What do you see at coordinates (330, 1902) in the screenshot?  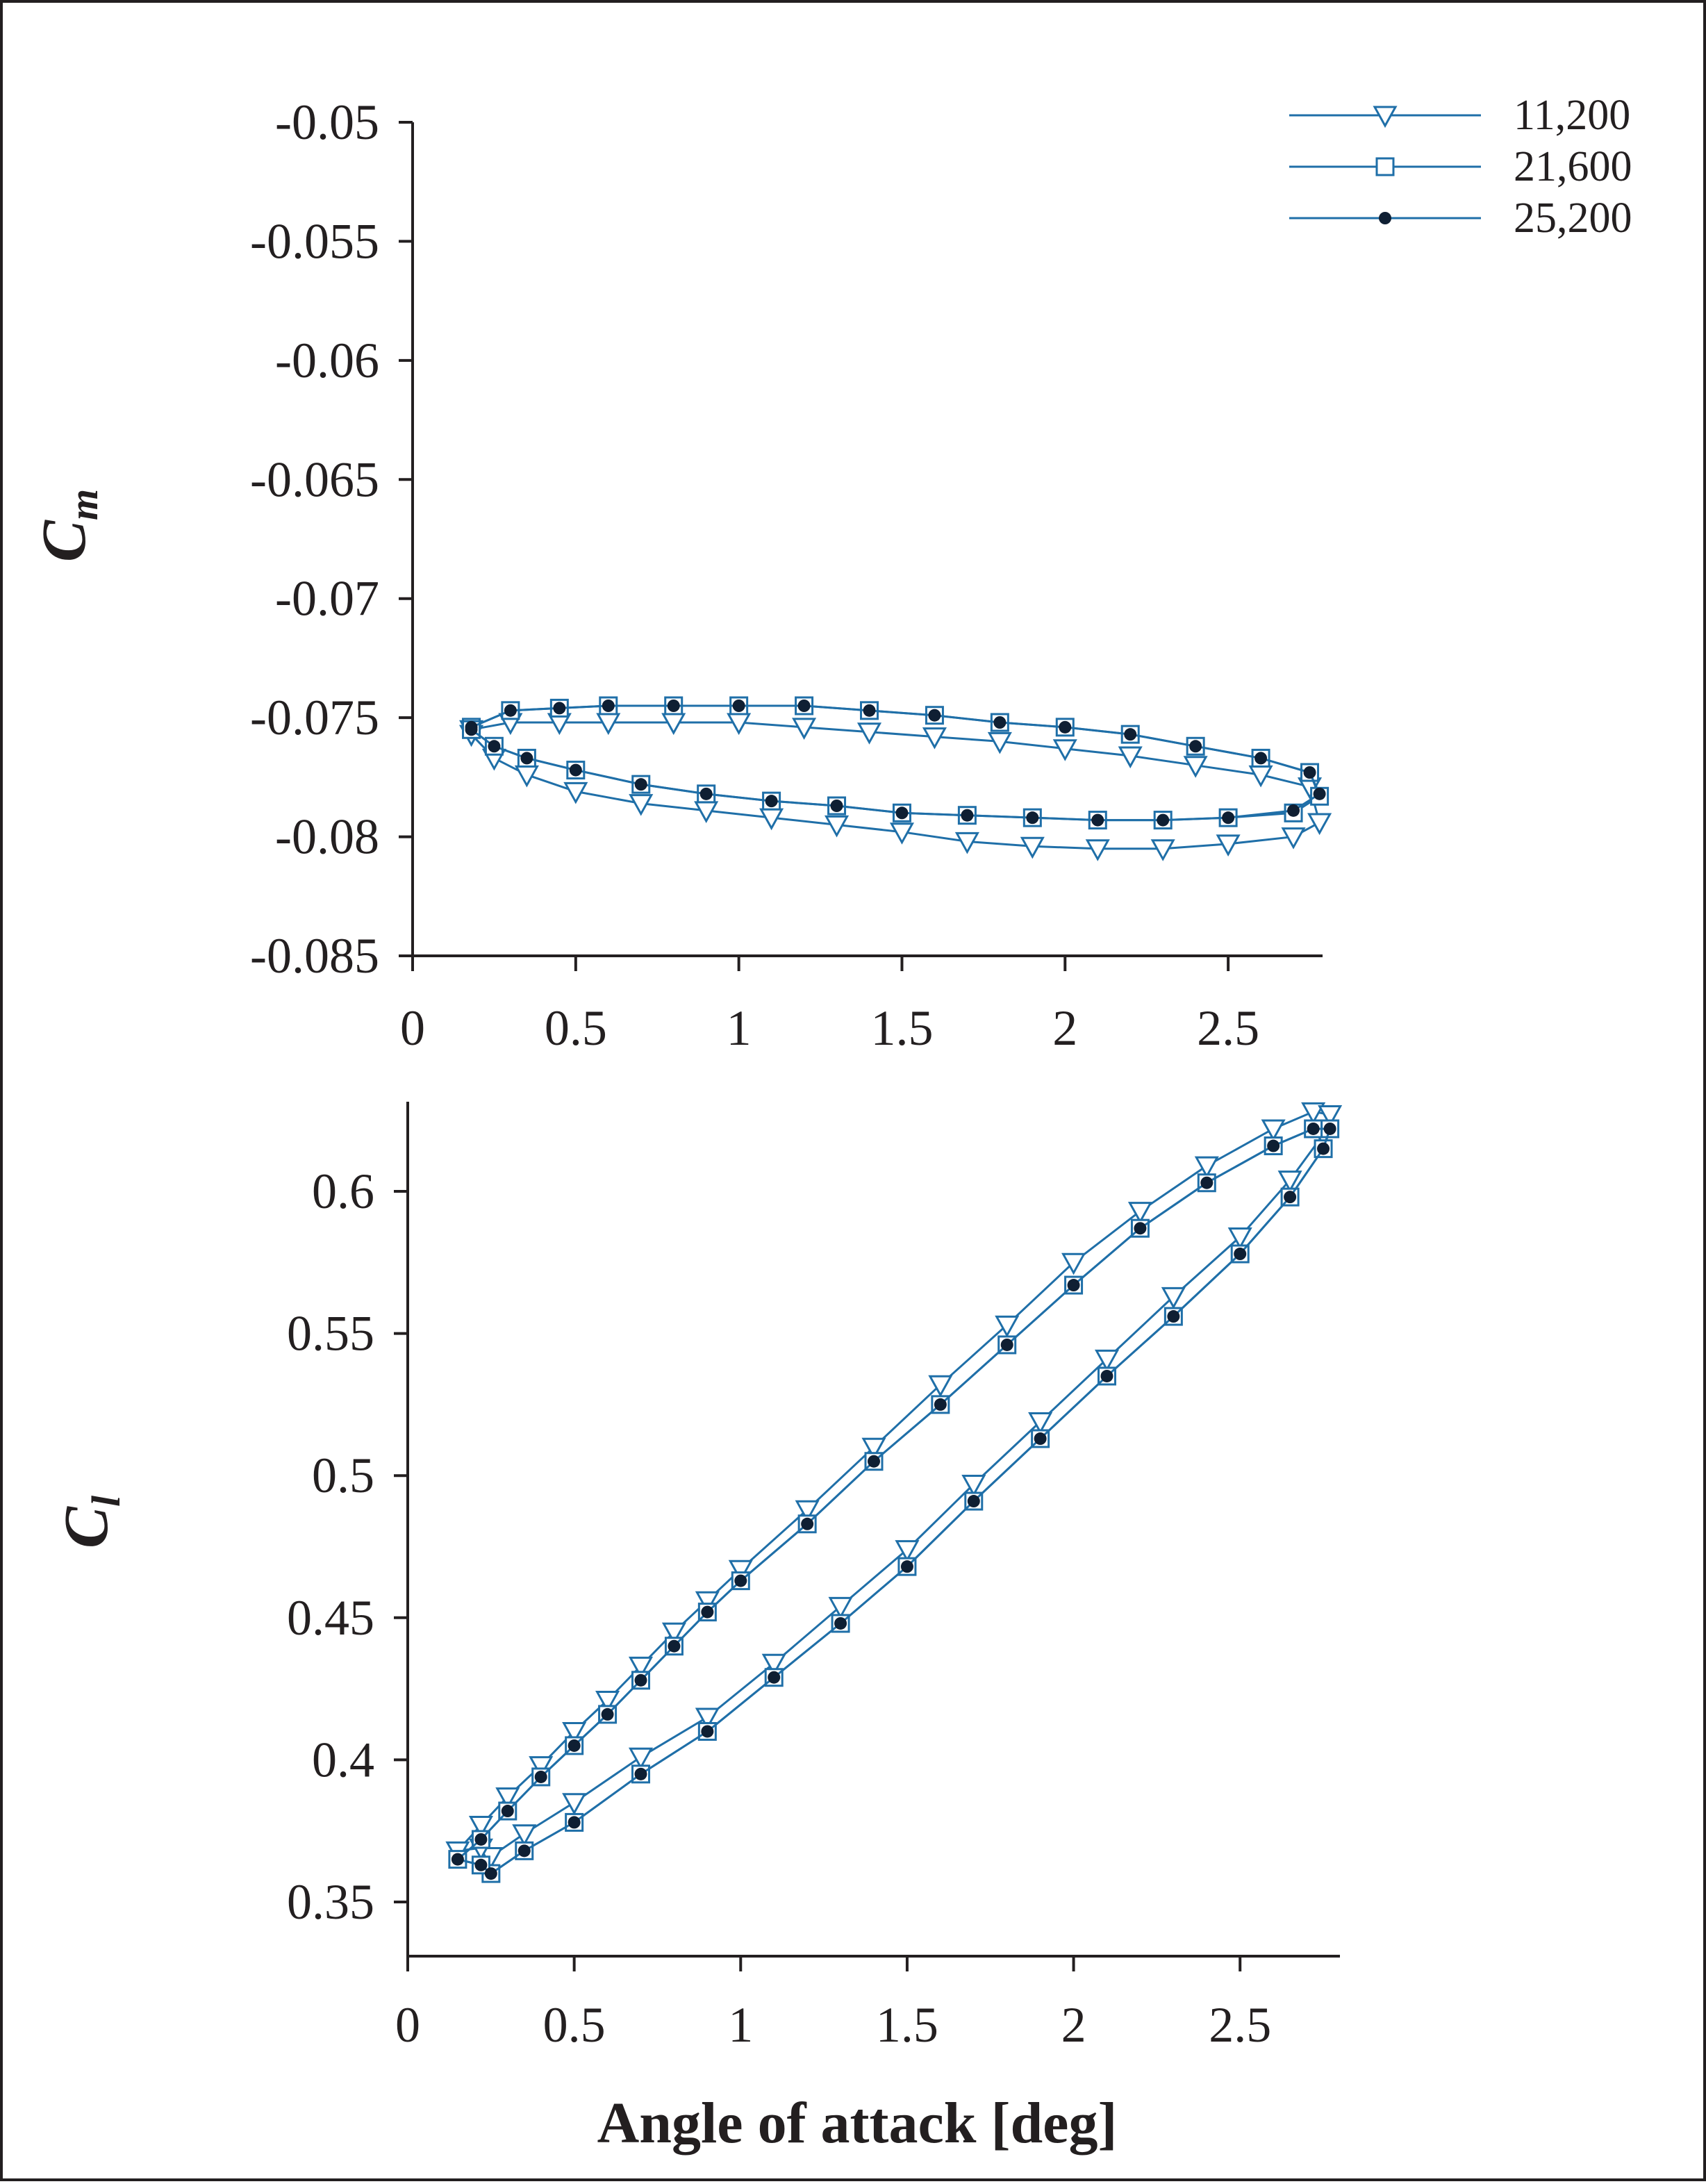 I see `y-tick-label: 0.35` at bounding box center [330, 1902].